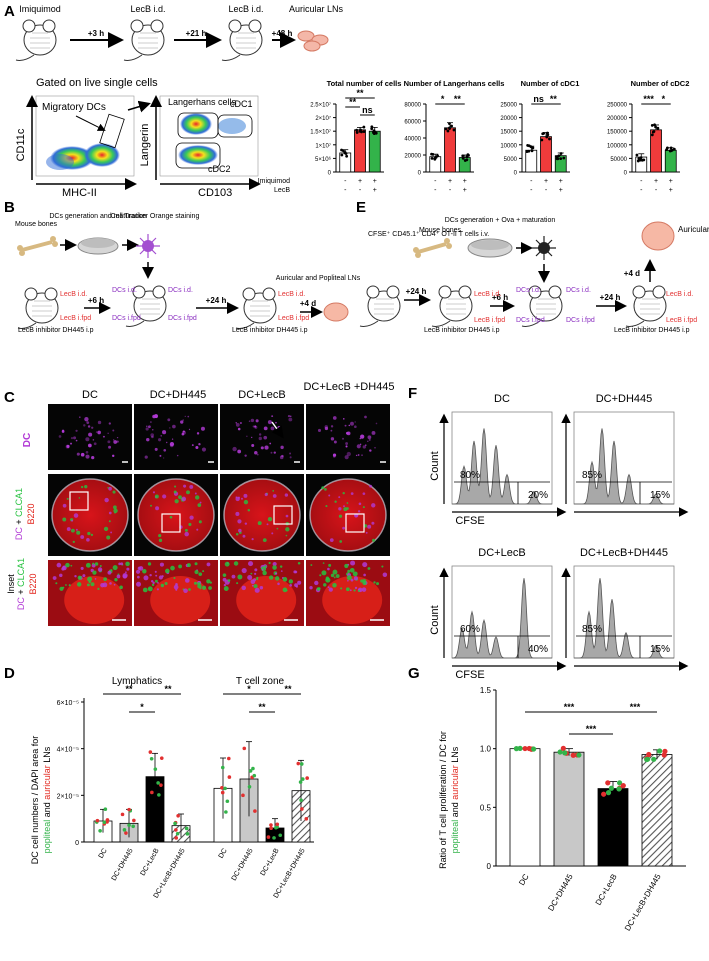  I want to click on histogram-curve, so click(624, 618).